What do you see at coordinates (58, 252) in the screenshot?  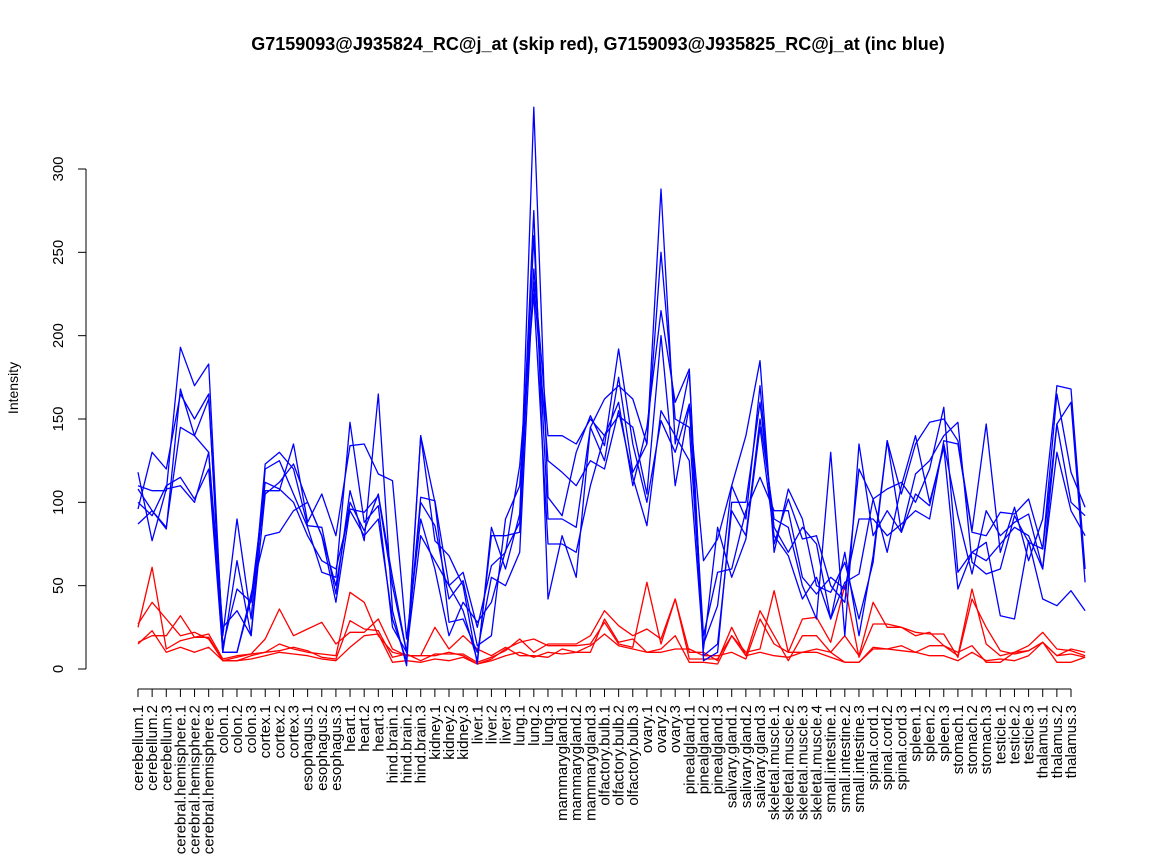 I see `y-tick-label: 250` at bounding box center [58, 252].